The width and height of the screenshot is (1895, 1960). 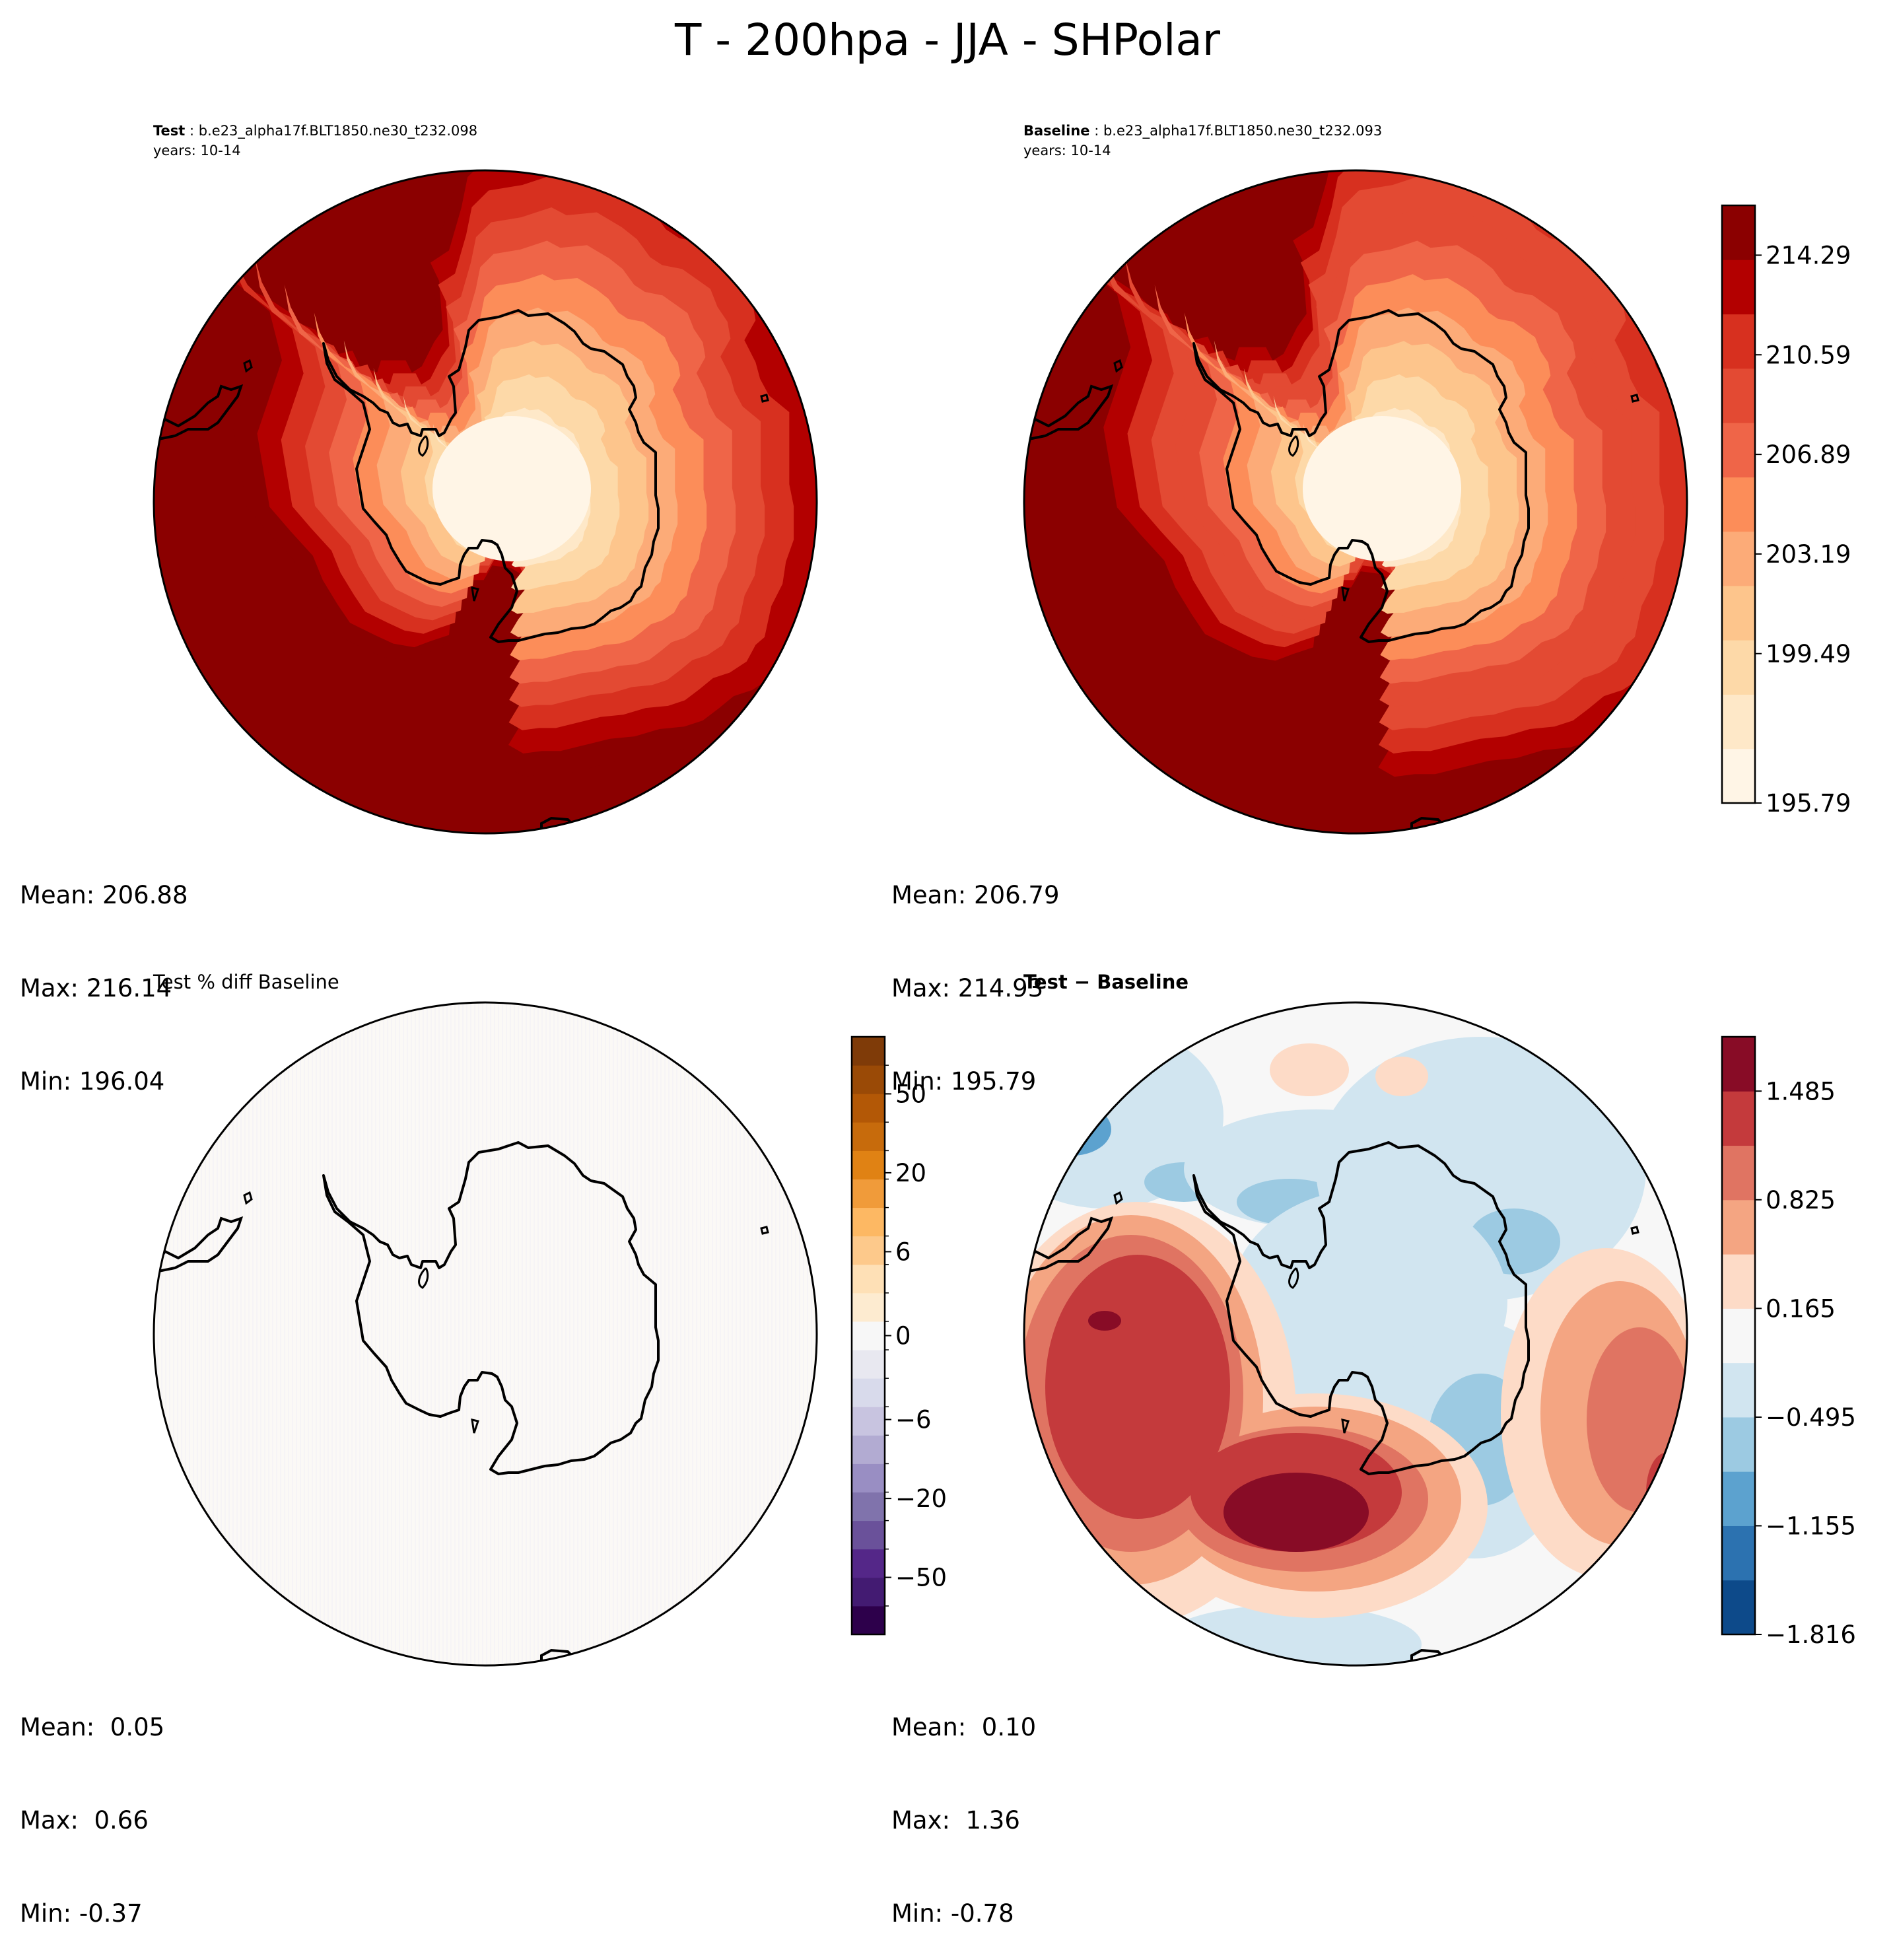 I want to click on pctdiff-field, so click(x=486, y=1333).